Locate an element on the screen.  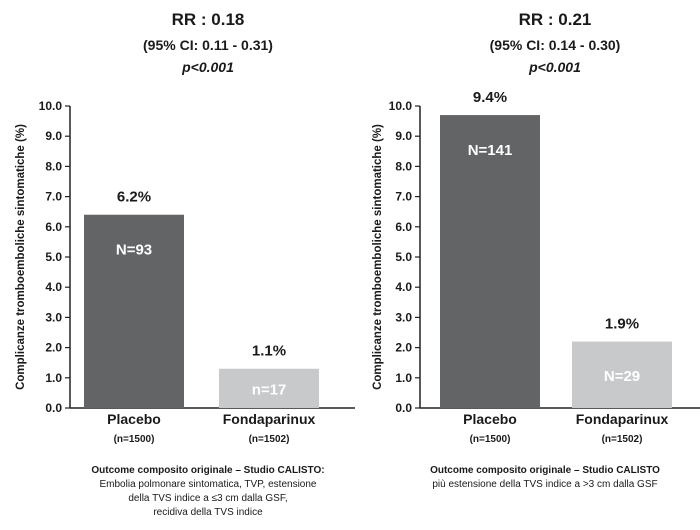
ci-label: (95% CI: 0.11 - 0.31) is located at coordinates (208, 45).